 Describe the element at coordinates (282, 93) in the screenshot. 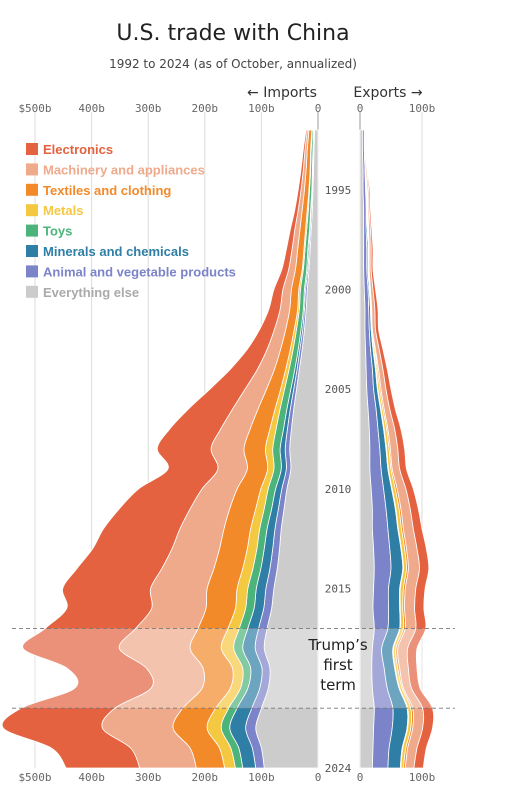

I see `imports-direction-label: ← Imports` at that location.